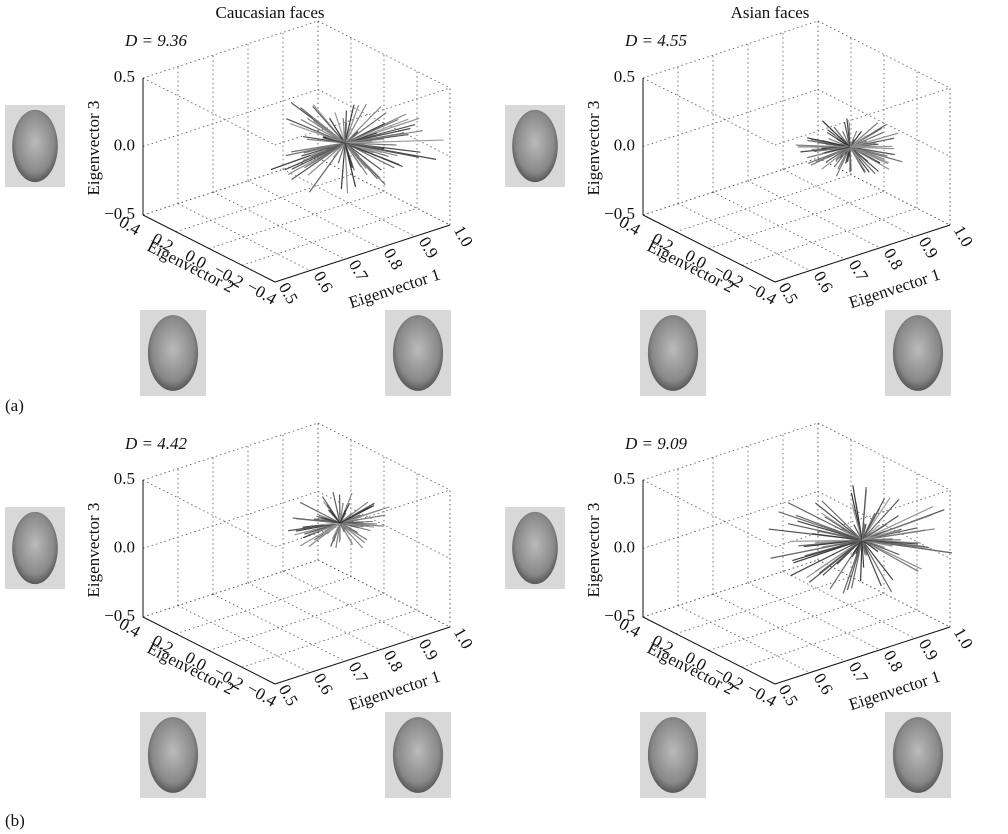  I want to click on d-label: D = 4.42, so click(155, 443).